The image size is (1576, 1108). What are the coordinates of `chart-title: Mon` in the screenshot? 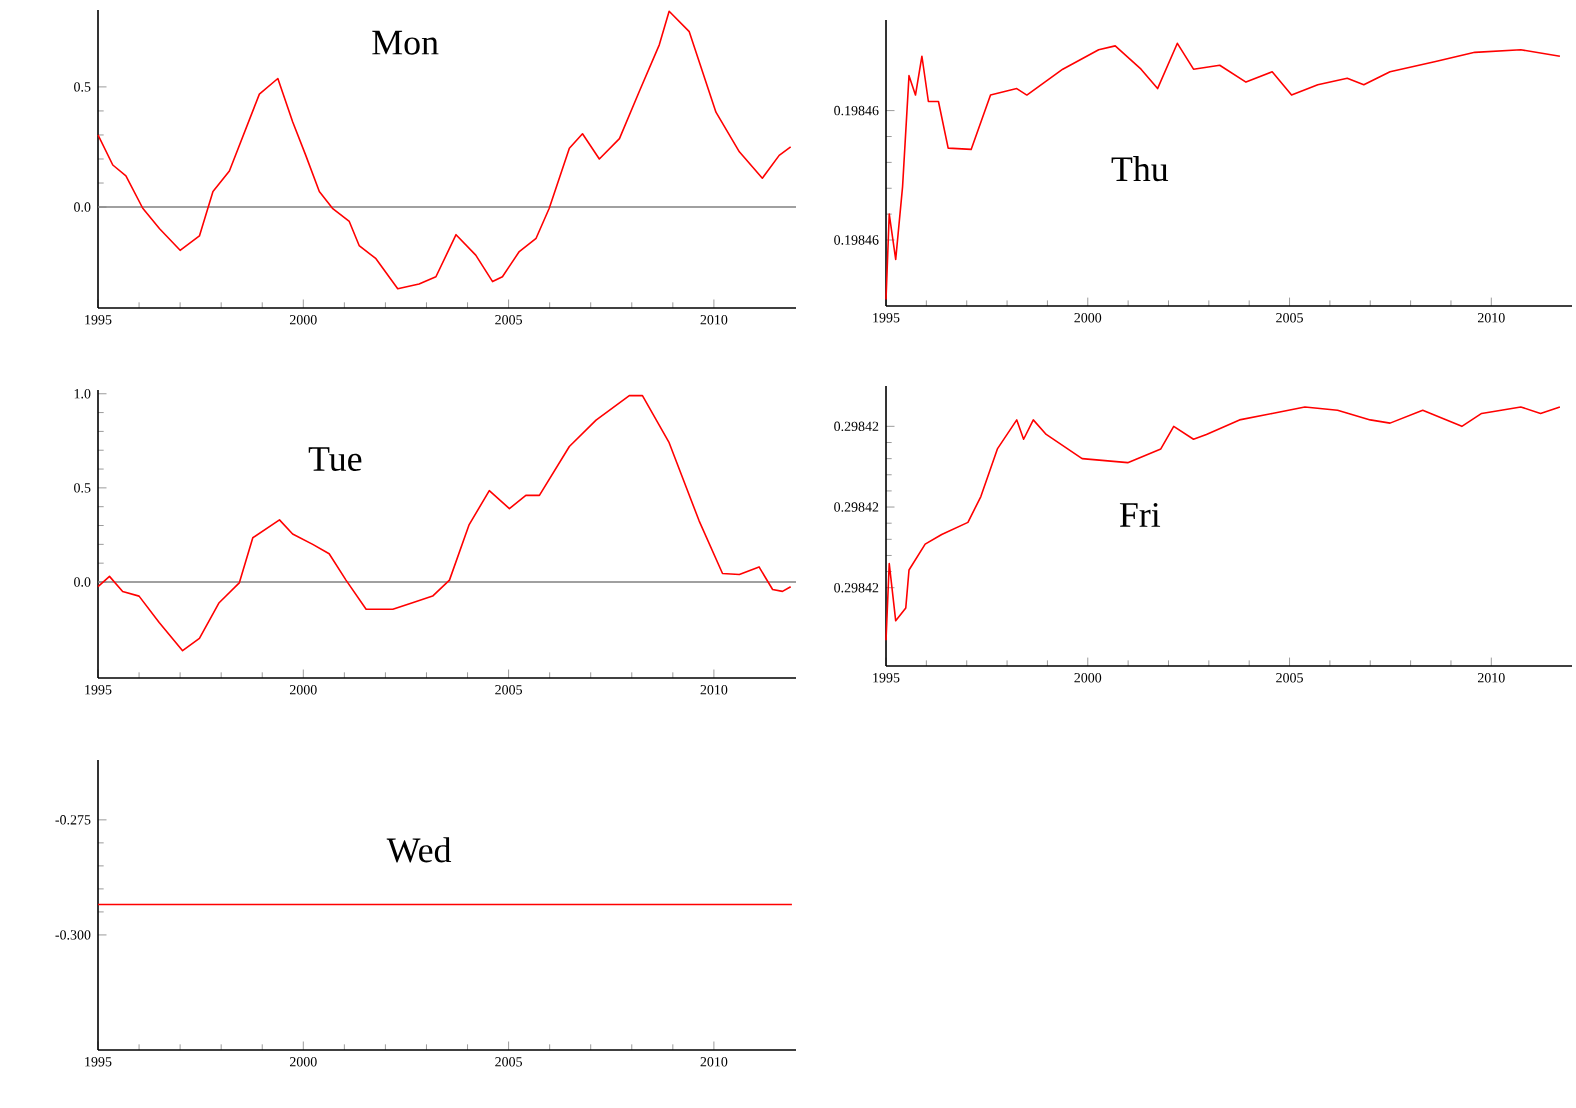 It's located at (405, 42).